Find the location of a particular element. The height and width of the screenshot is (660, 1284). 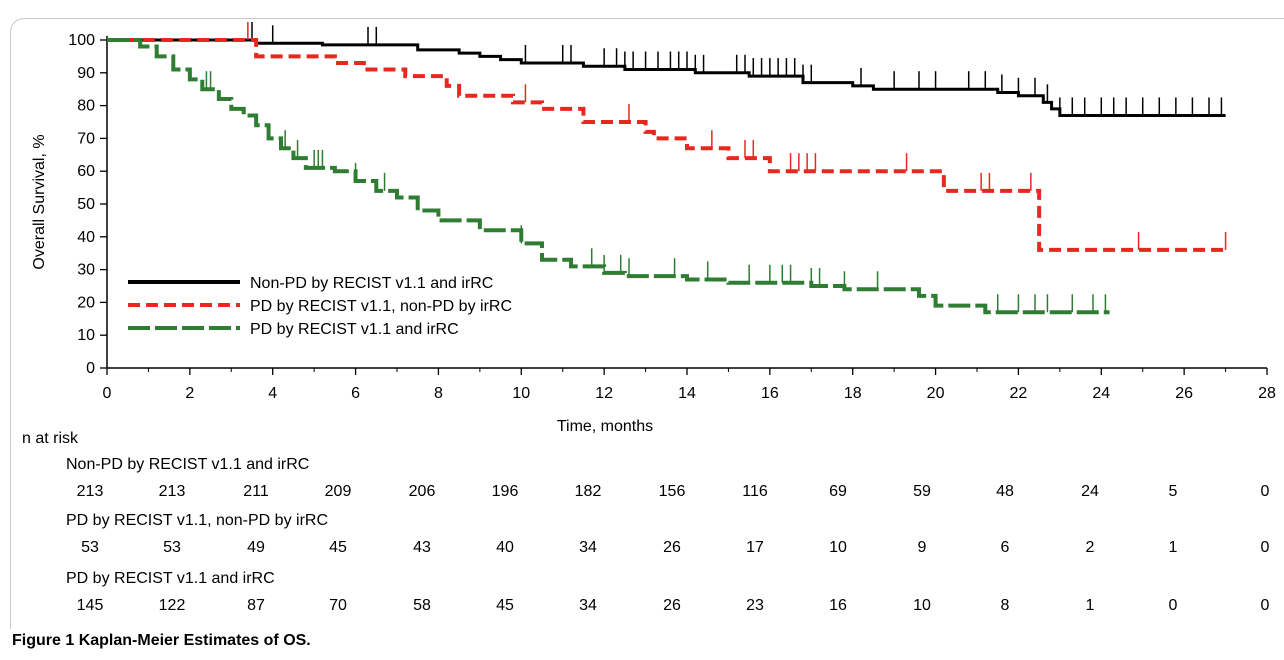

x-tick-label-12: 12 is located at coordinates (604, 393).